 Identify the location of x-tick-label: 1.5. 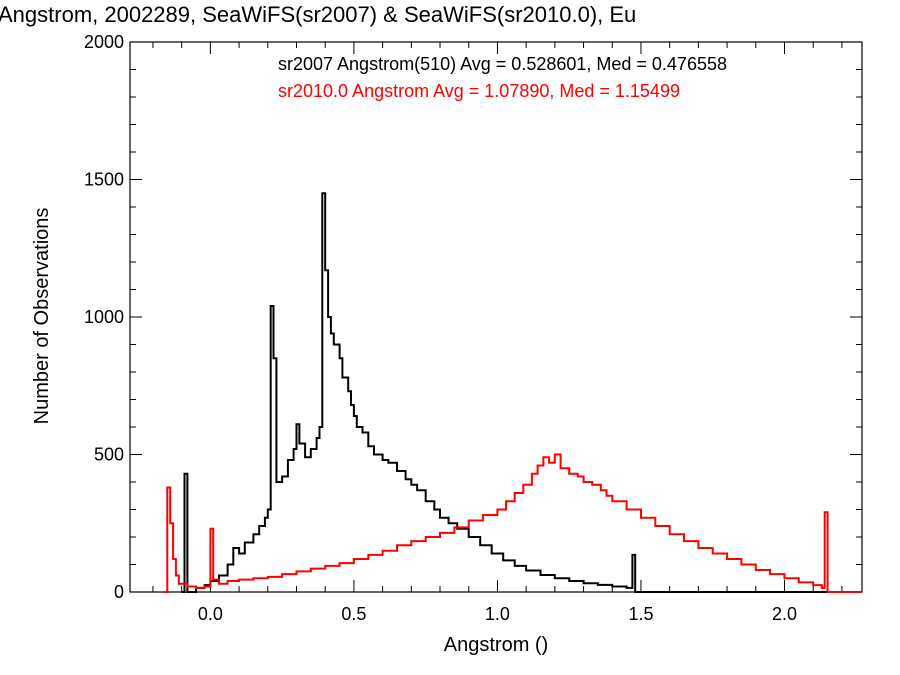
(640, 614).